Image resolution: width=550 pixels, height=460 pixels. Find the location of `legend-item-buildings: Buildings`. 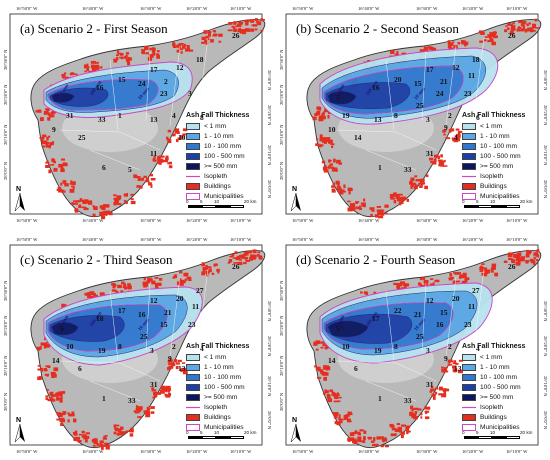

legend-item-buildings: Buildings is located at coordinates (226, 417).